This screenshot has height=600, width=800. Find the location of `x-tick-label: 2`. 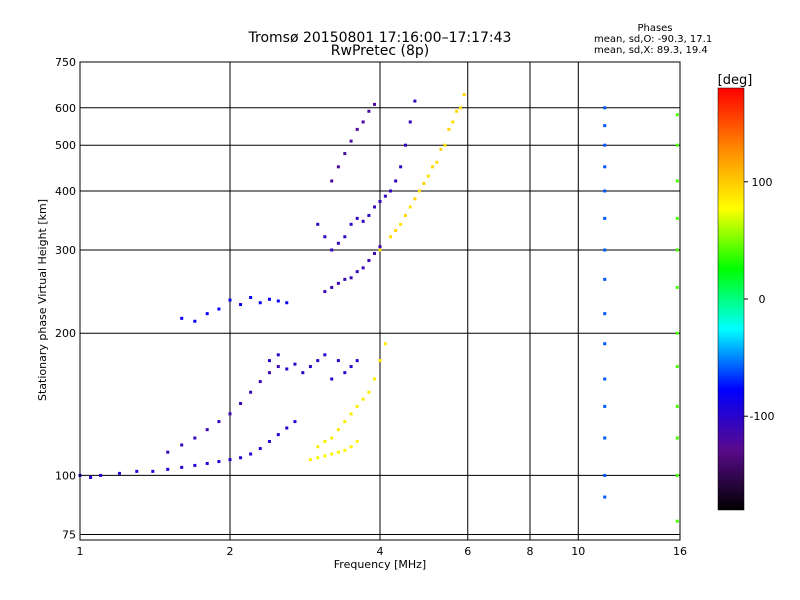

x-tick-label: 2 is located at coordinates (230, 551).